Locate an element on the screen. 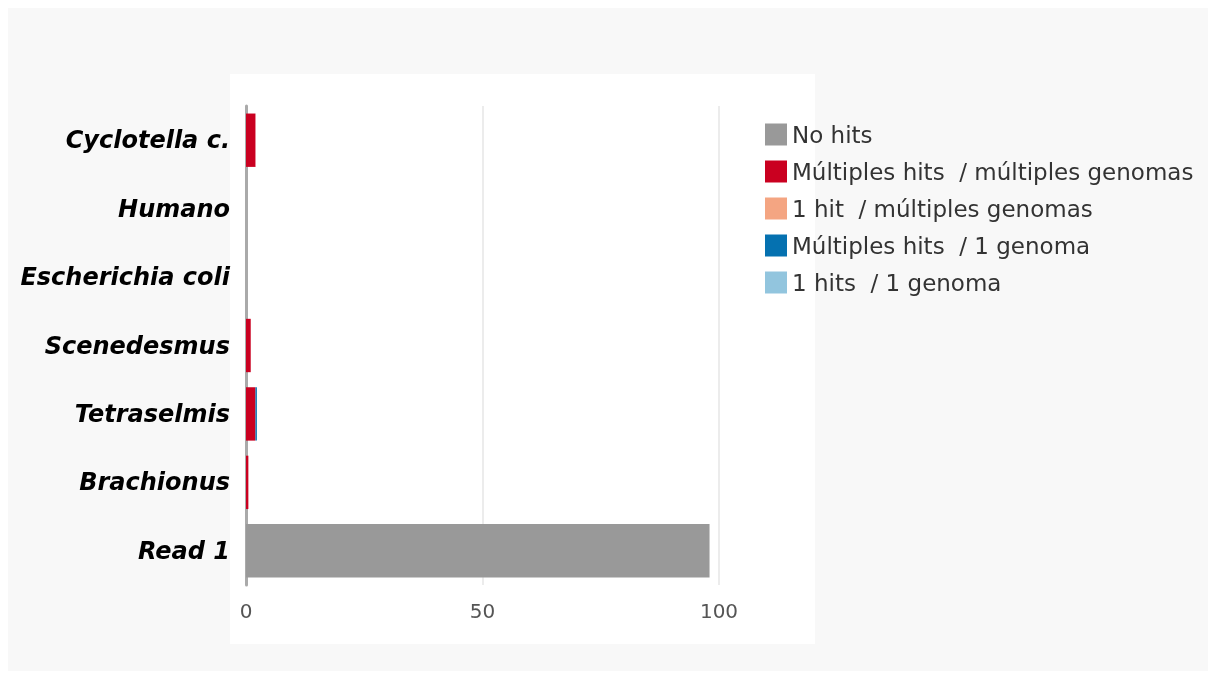  y-tick-label: Humano is located at coordinates (174, 208).